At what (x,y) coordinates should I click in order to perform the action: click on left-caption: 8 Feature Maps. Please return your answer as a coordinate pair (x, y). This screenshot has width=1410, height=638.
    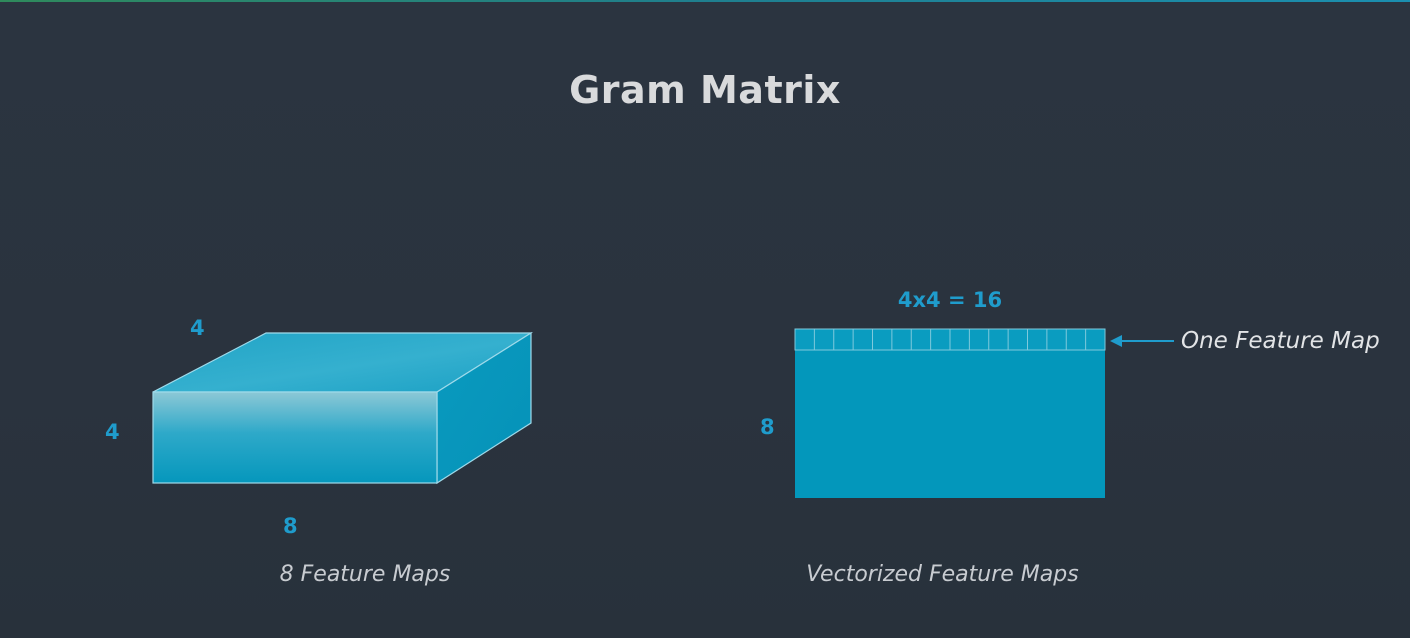
    Looking at the image, I should click on (365, 574).